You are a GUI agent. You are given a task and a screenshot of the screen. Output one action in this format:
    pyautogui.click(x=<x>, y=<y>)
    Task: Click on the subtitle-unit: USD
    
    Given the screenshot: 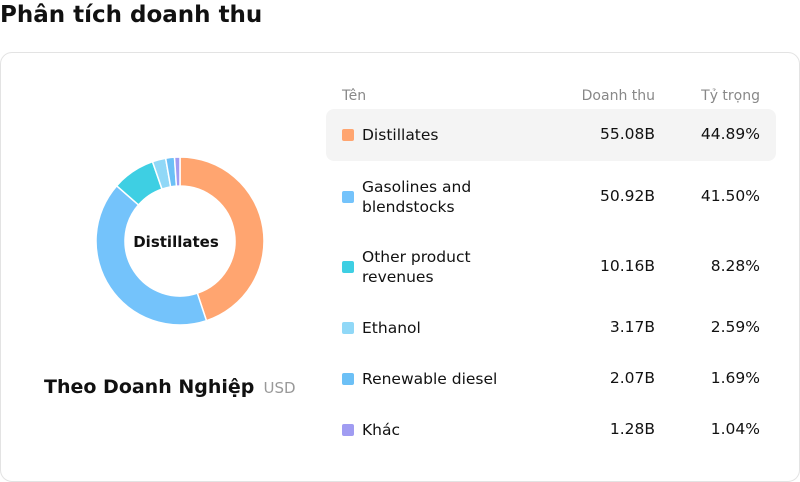 What is the action you would take?
    pyautogui.click(x=279, y=388)
    